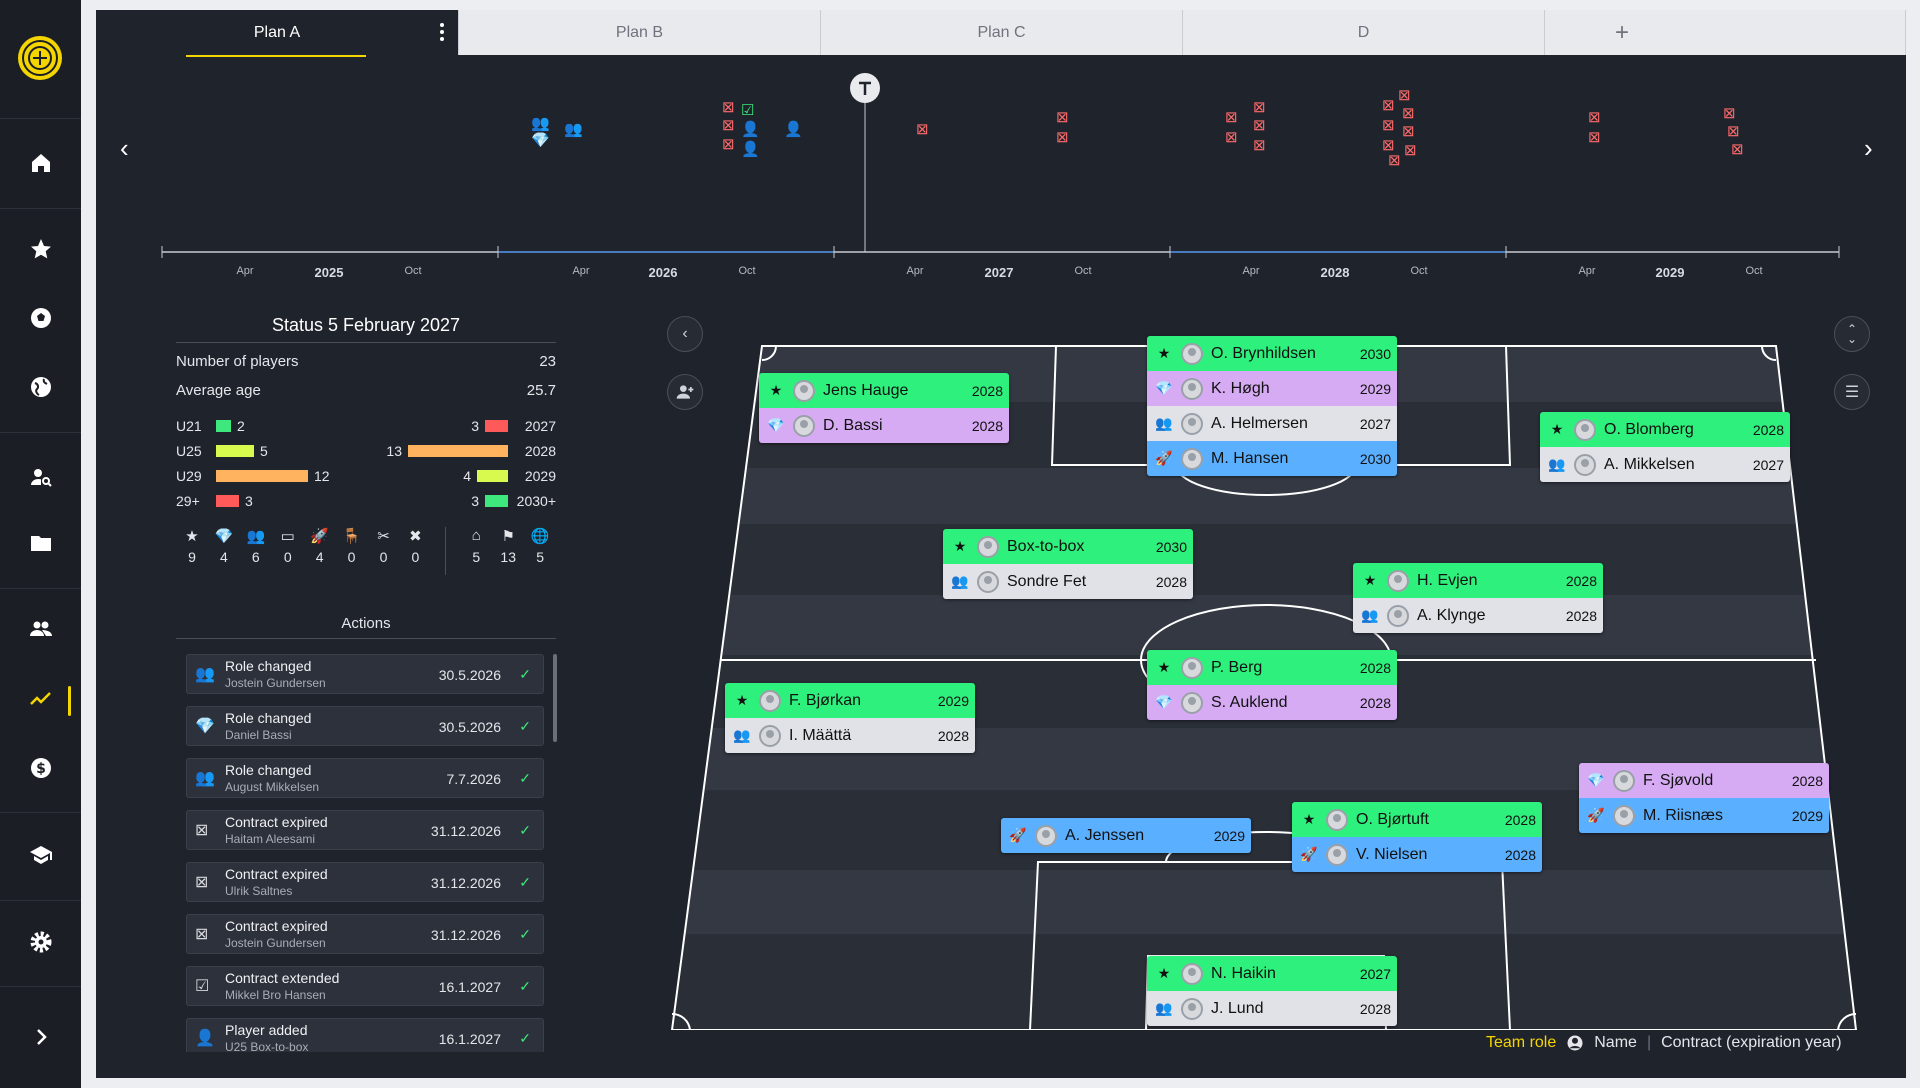 Image resolution: width=1920 pixels, height=1088 pixels. I want to click on dollar-icon: $, so click(40, 768).